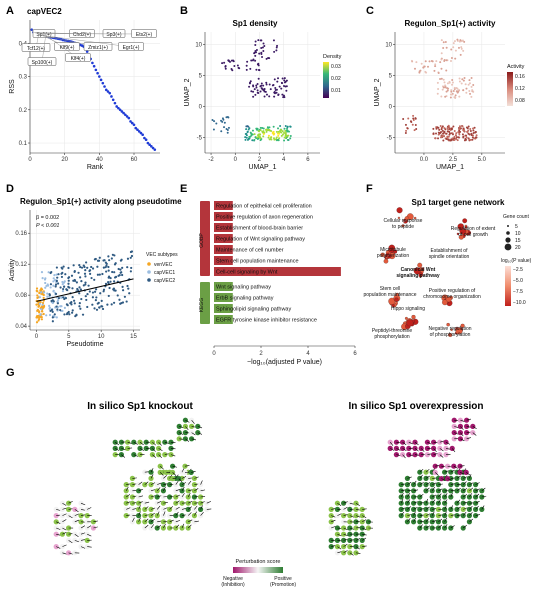  Describe the element at coordinates (520, 89) in the screenshot. I see `activity-tick: 0.12` at that location.